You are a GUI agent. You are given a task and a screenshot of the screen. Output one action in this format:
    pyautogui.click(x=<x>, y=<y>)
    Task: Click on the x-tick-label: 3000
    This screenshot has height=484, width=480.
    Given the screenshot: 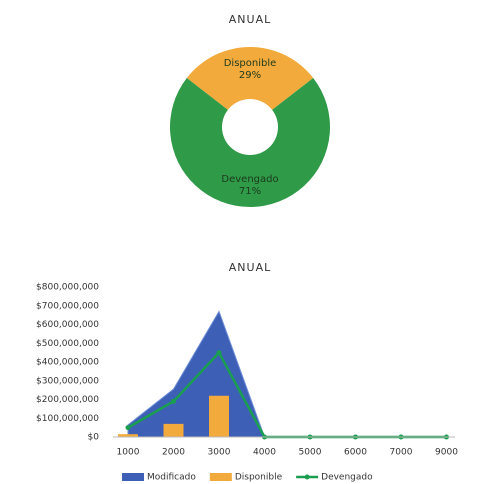 What is the action you would take?
    pyautogui.click(x=219, y=453)
    